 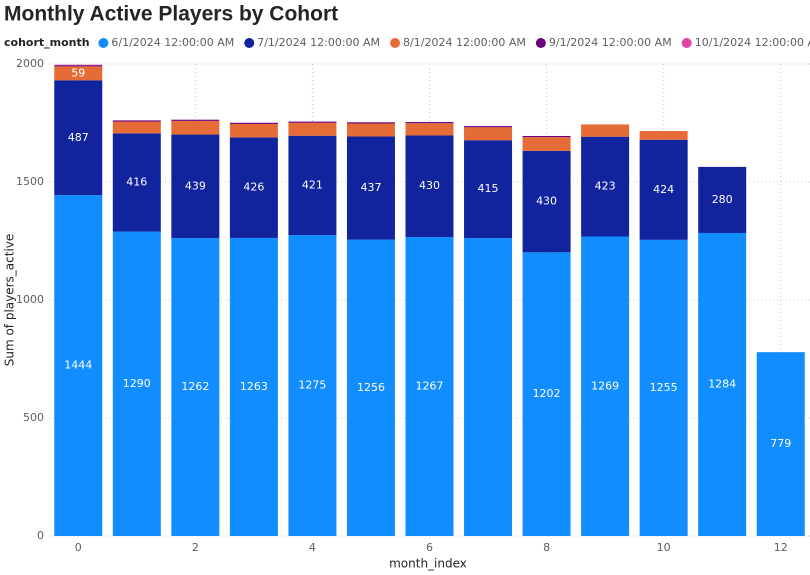 I want to click on data-label: 1267, so click(x=430, y=385).